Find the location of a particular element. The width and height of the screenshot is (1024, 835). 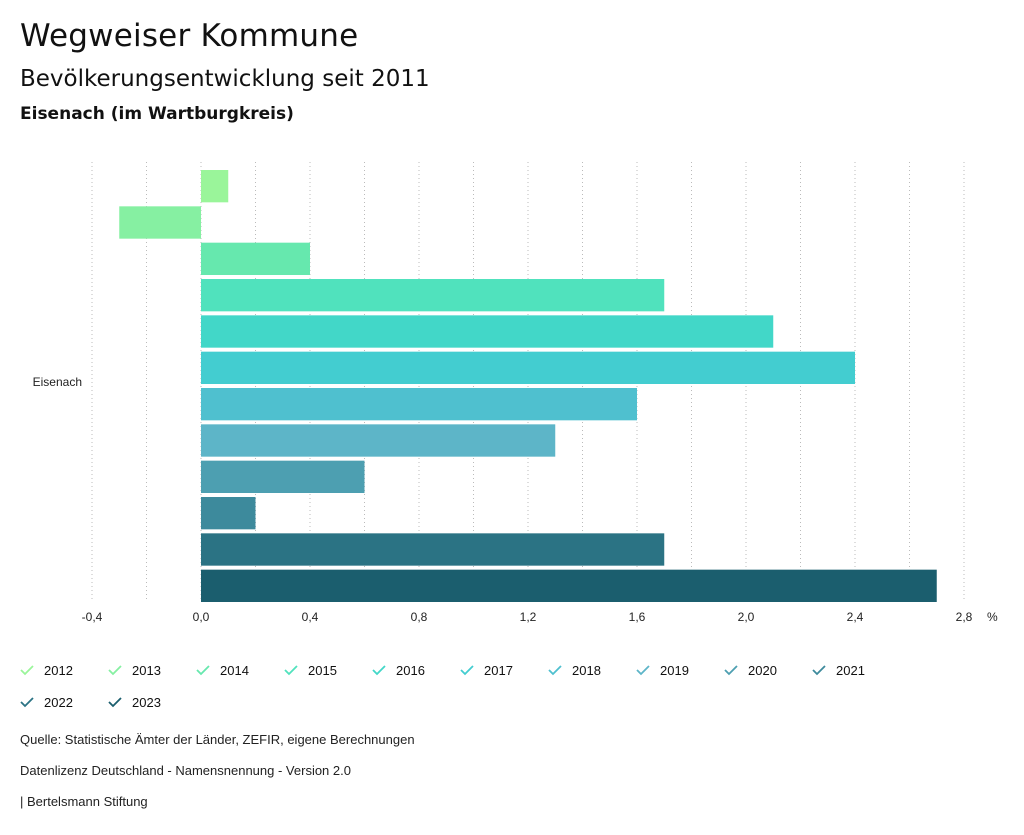

bar-2021 is located at coordinates (228, 513).